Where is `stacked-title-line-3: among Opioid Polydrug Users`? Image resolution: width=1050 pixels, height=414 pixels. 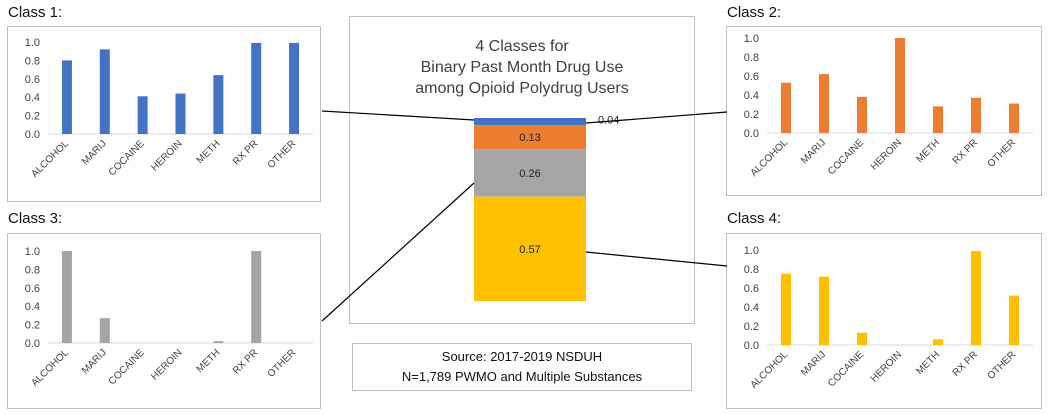 stacked-title-line-3: among Opioid Polydrug Users is located at coordinates (522, 88).